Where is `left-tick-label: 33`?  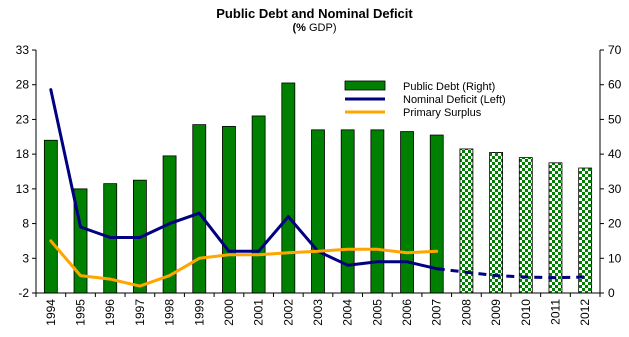 left-tick-label: 33 is located at coordinates (23, 50).